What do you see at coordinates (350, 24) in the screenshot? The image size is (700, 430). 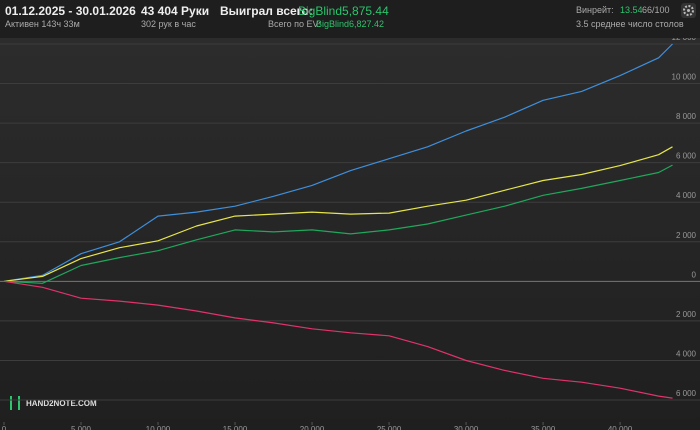 I see `ev-value: BigBlind6,827.42` at bounding box center [350, 24].